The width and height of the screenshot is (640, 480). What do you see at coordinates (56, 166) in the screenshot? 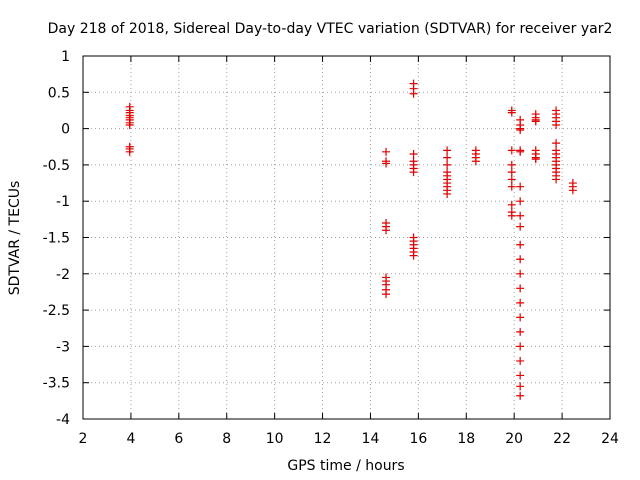
I see `y-tick-label: -0.5` at bounding box center [56, 166].